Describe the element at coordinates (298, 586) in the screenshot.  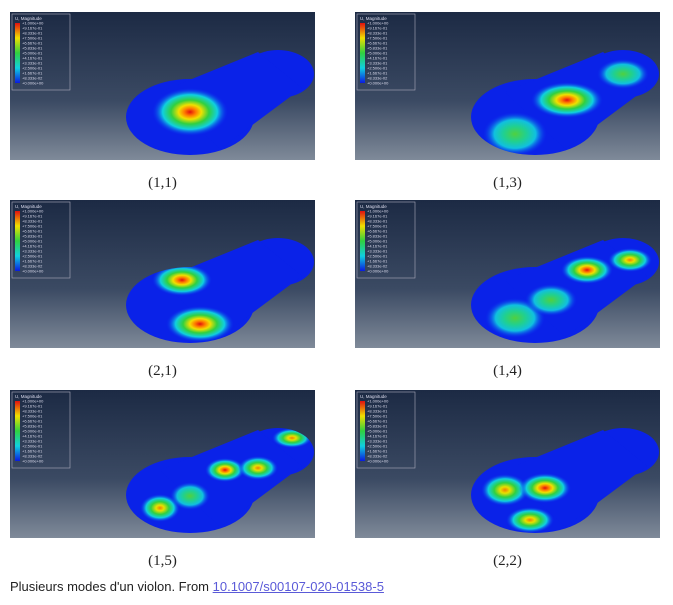
I see `doi-link: 10.1007/s00107-020-01538-5` at that location.